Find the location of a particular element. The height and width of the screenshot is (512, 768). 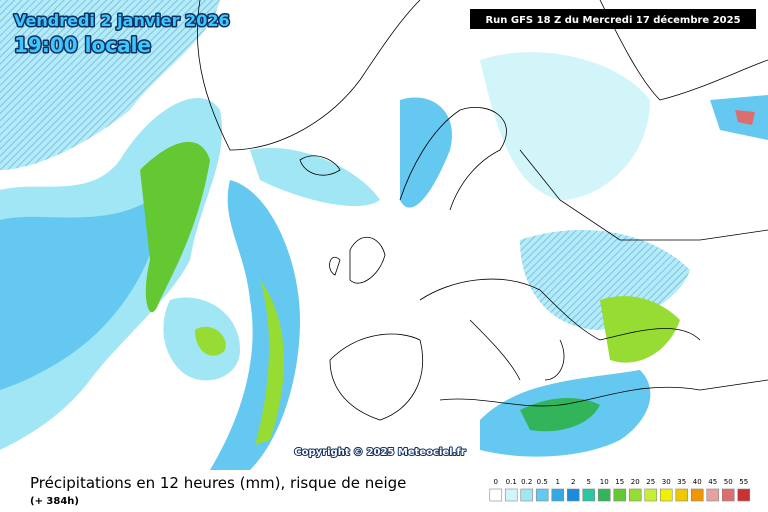

copyright: Copyright © 2025 Meteociel.fr is located at coordinates (379, 452).